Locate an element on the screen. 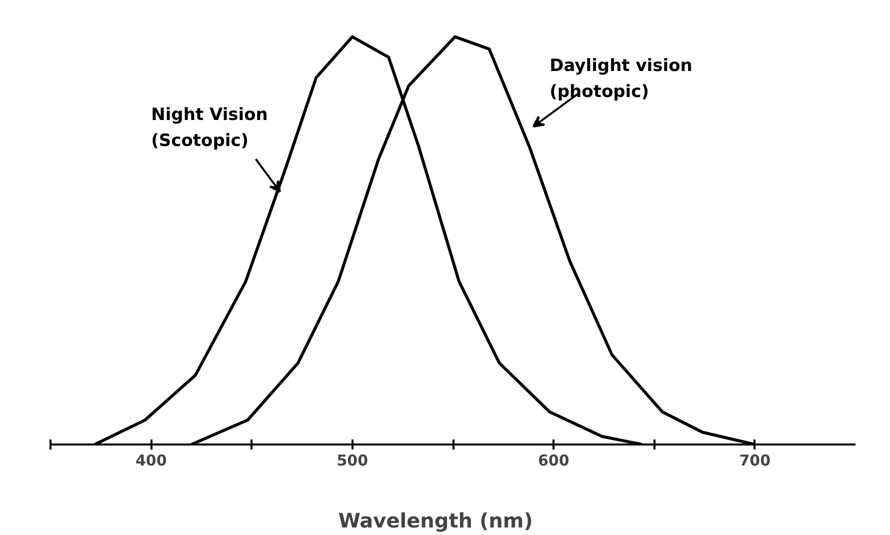 The width and height of the screenshot is (890, 535). x-axis-title: Wavelength (nm) is located at coordinates (435, 520).